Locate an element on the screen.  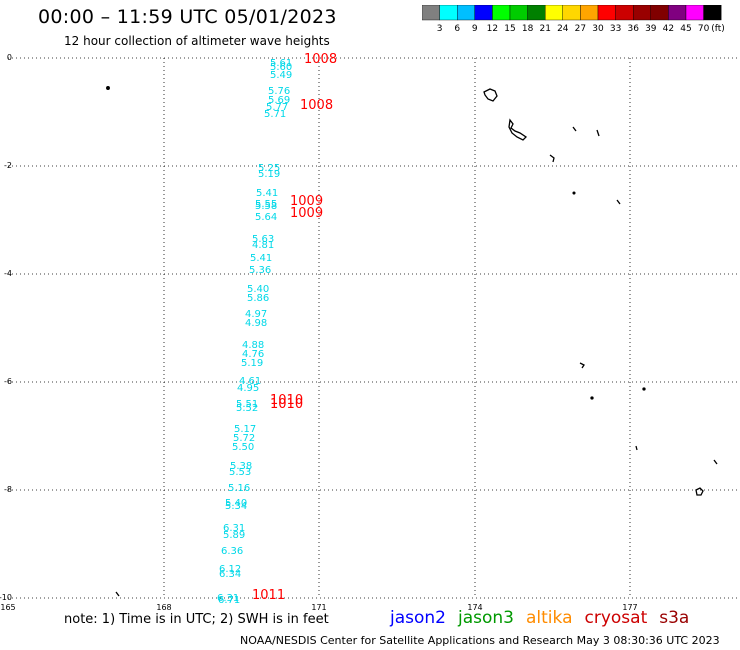
lon-label: 177 is located at coordinates (629, 607).